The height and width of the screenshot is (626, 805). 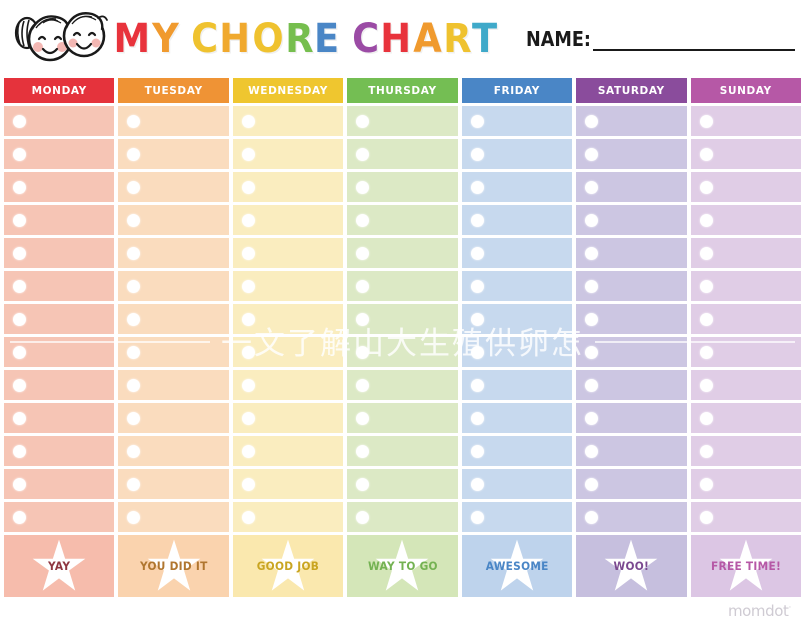 I want to click on day-header-thursday: THURSDAY, so click(x=402, y=90).